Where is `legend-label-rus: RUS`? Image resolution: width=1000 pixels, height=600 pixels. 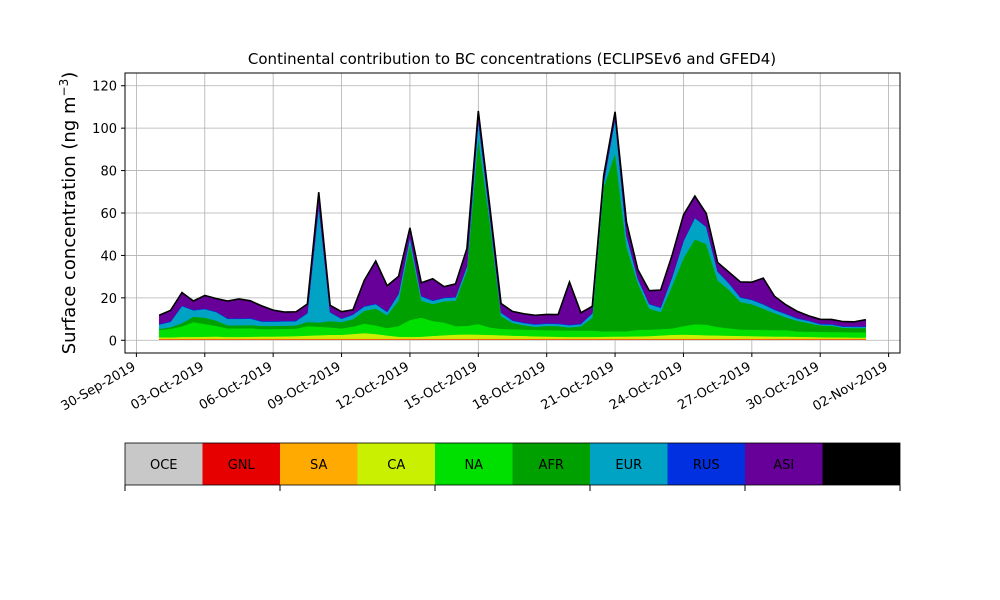 legend-label-rus: RUS is located at coordinates (706, 465).